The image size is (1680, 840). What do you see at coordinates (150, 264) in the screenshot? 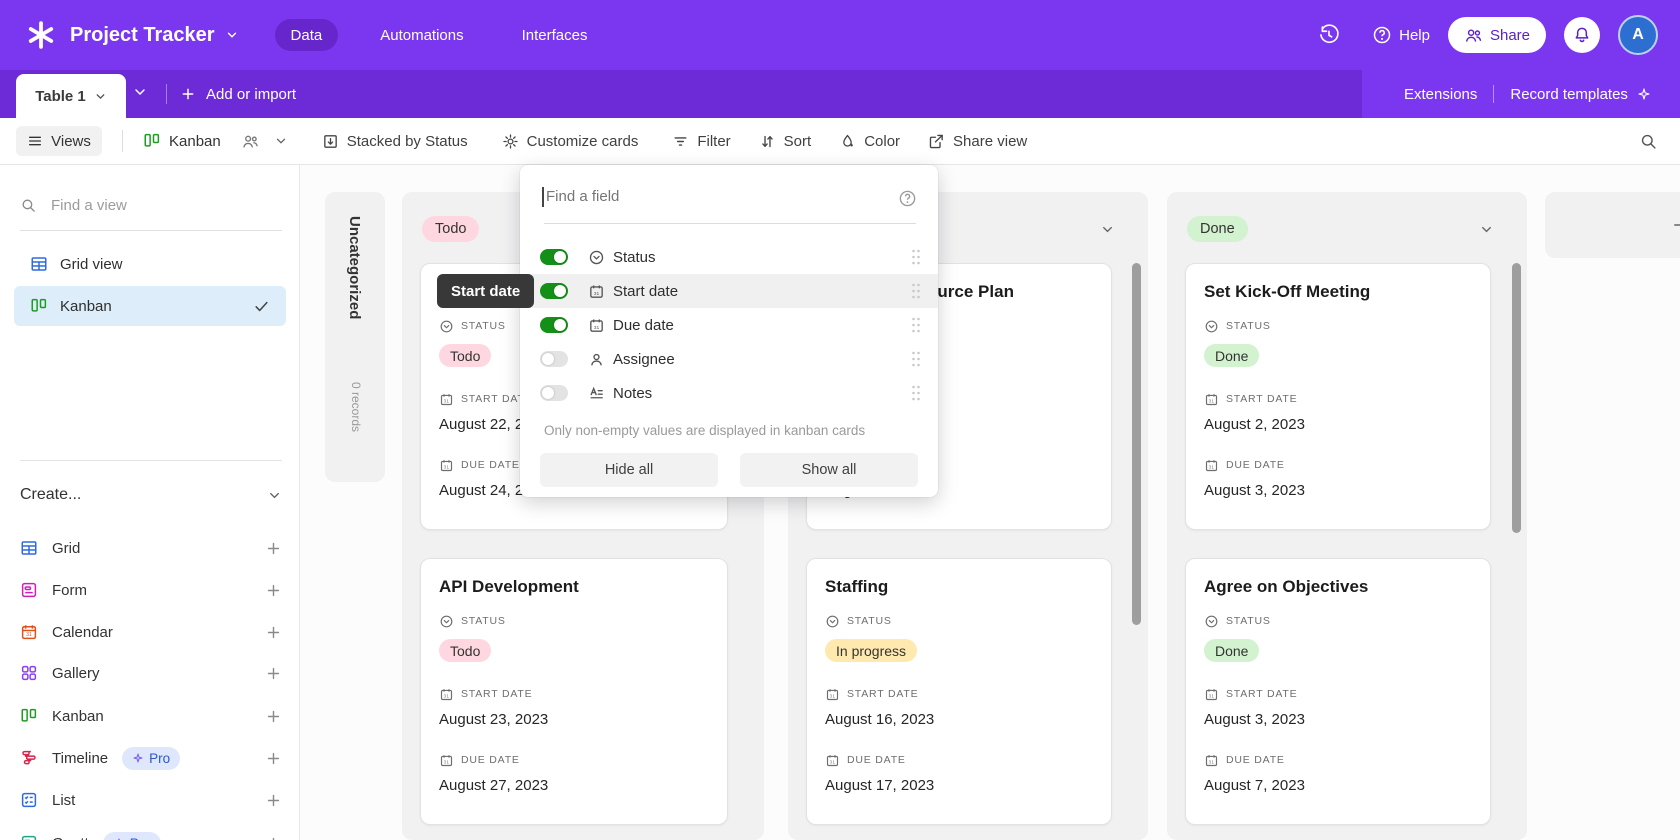
I see `sidebar-view-grid: Grid view` at bounding box center [150, 264].